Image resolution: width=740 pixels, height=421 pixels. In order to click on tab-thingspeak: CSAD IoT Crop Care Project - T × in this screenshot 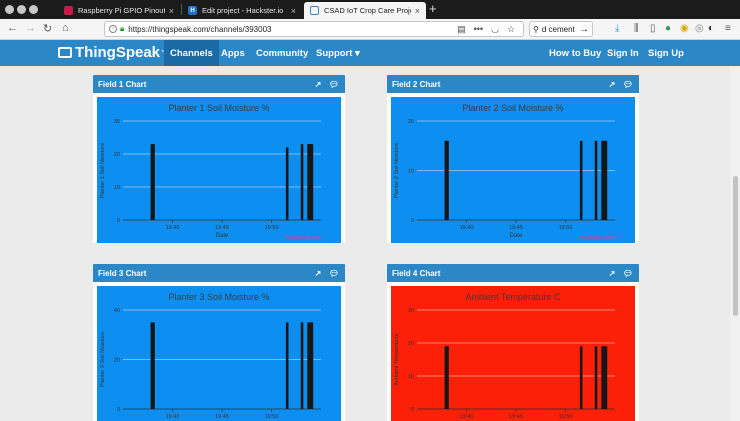, I will do `click(365, 10)`.